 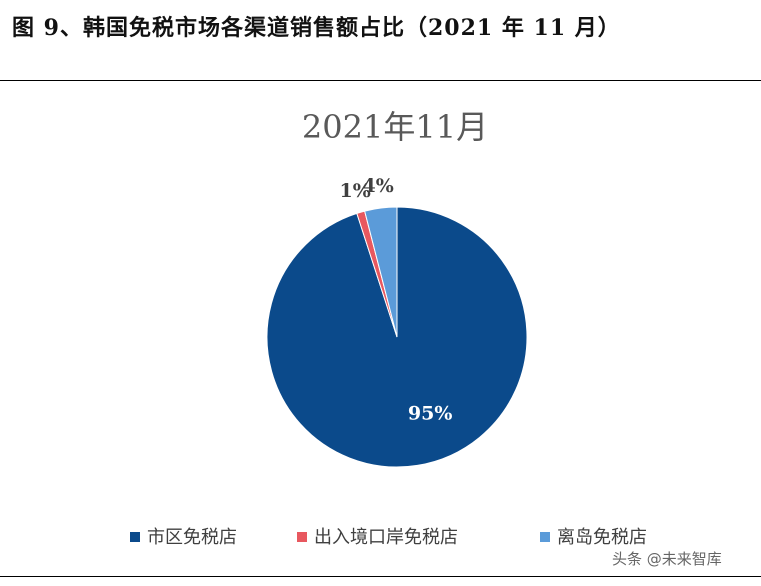 What do you see at coordinates (378, 186) in the screenshot?
I see `pie-data-label-2: 4%` at bounding box center [378, 186].